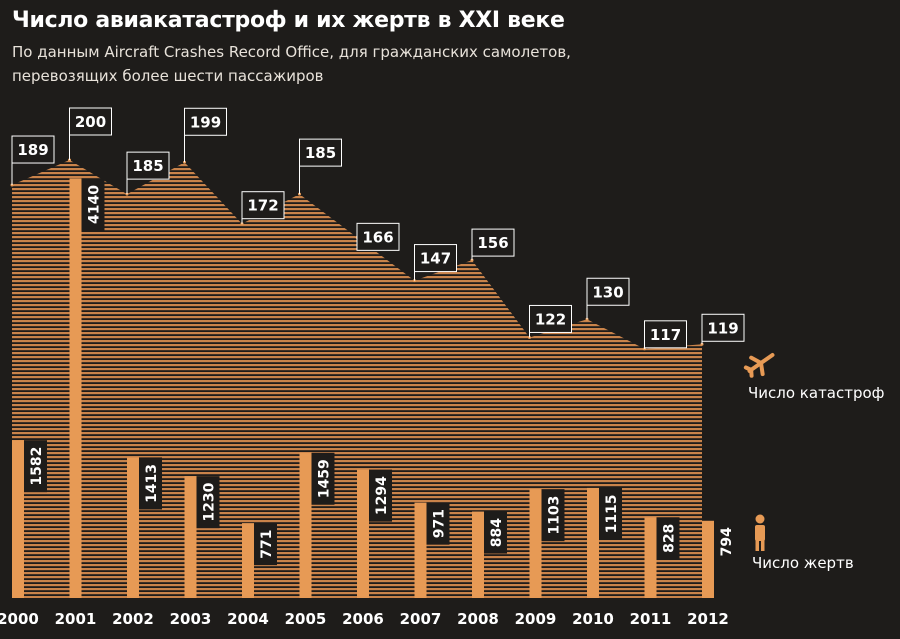 The height and width of the screenshot is (639, 900). What do you see at coordinates (593, 619) in the screenshot?
I see `year-tick-label: 2010` at bounding box center [593, 619].